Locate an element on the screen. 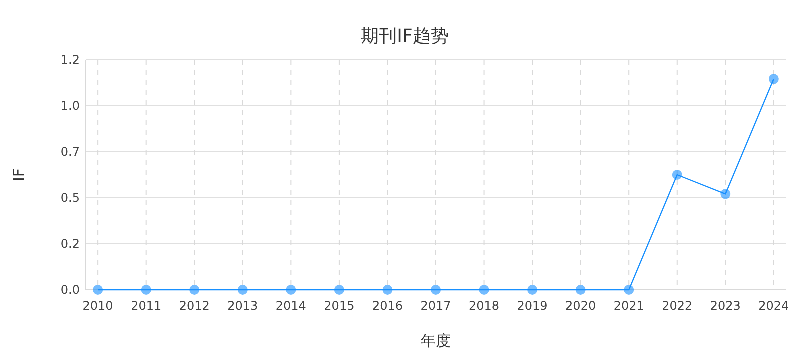  x-tick-label: 2016 is located at coordinates (387, 306).